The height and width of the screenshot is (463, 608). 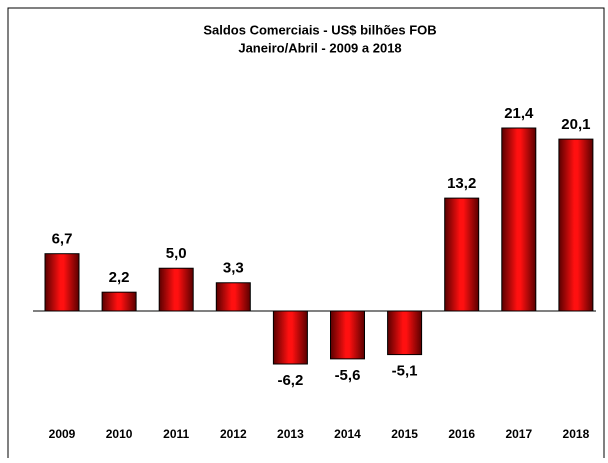 I want to click on x-tick-label: 2015, so click(x=404, y=434).